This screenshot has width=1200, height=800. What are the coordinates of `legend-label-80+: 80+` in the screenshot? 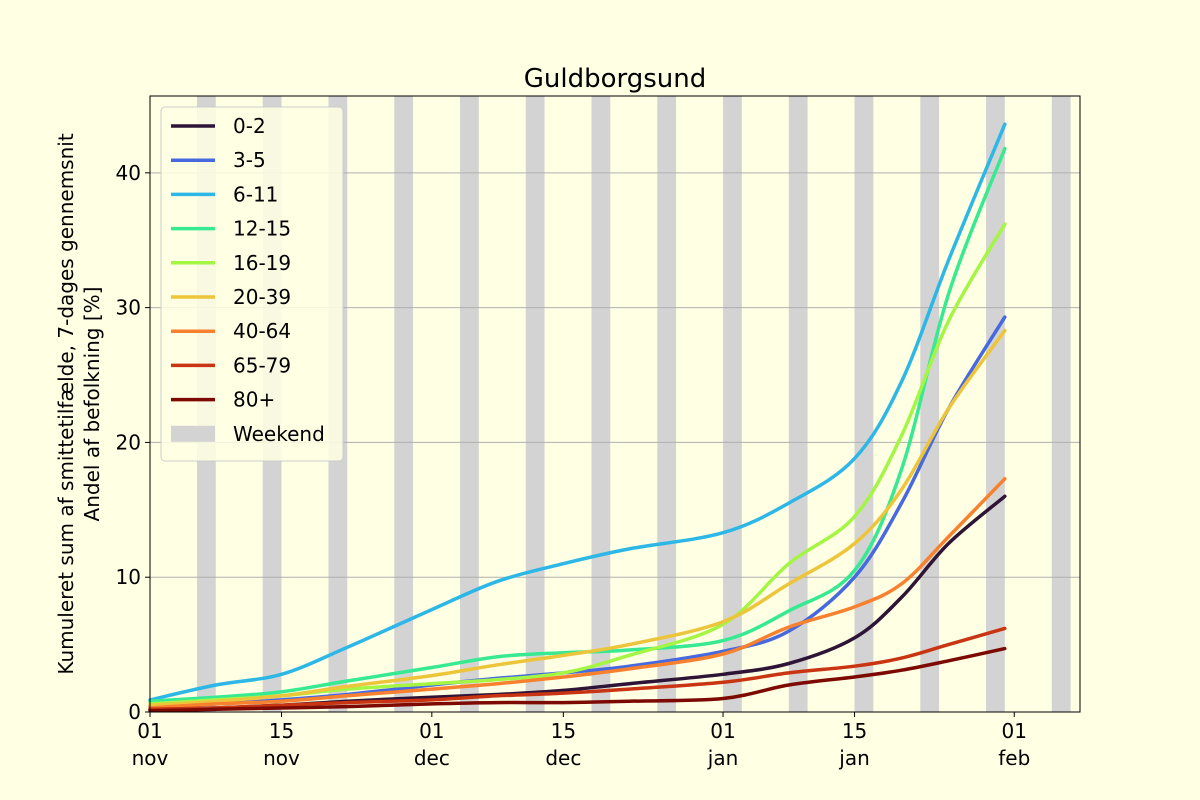 It's located at (254, 400).